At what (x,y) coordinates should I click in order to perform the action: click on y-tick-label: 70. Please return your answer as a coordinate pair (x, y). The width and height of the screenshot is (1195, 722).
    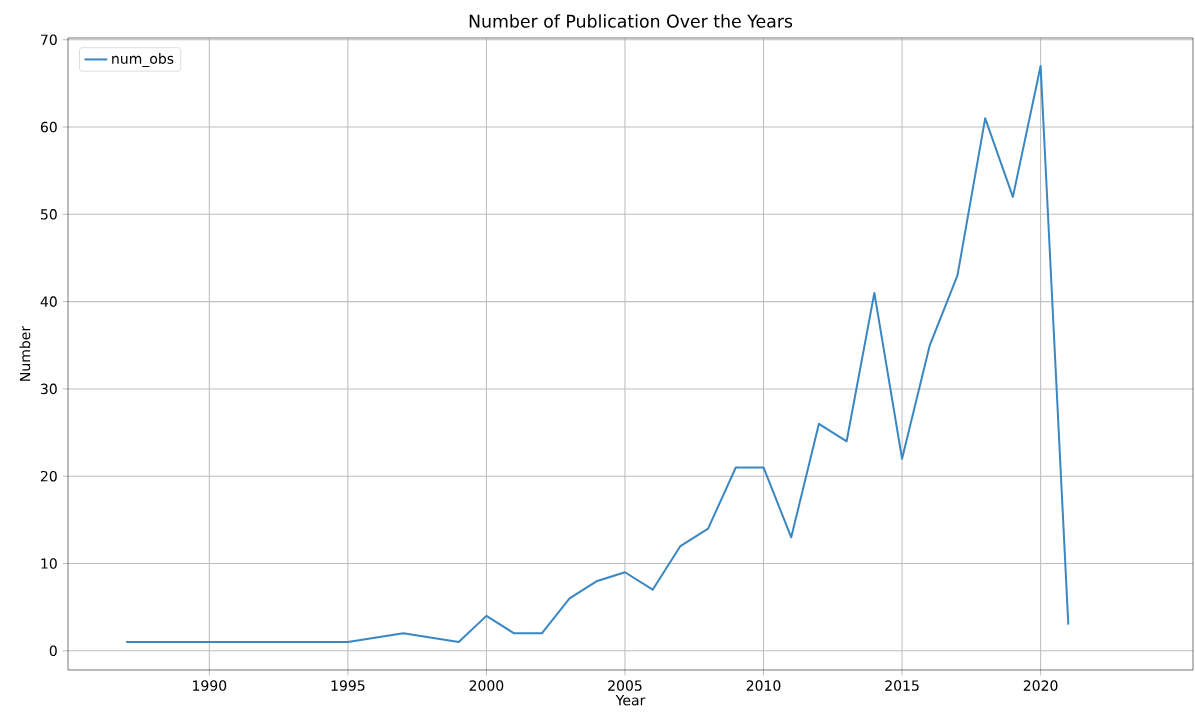
    Looking at the image, I should click on (49, 40).